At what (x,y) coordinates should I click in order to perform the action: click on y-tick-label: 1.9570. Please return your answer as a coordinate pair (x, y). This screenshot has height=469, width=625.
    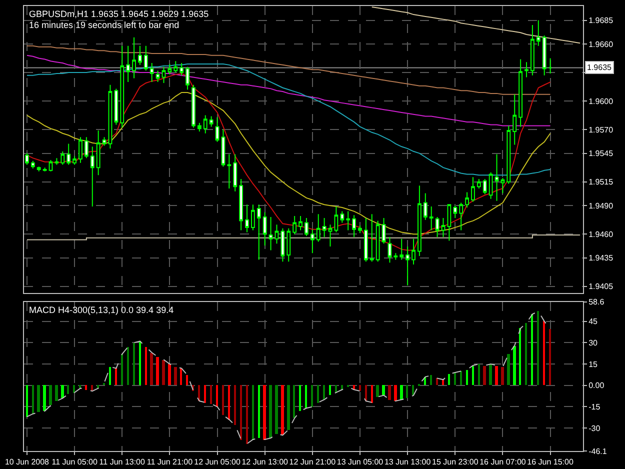
    Looking at the image, I should click on (601, 129).